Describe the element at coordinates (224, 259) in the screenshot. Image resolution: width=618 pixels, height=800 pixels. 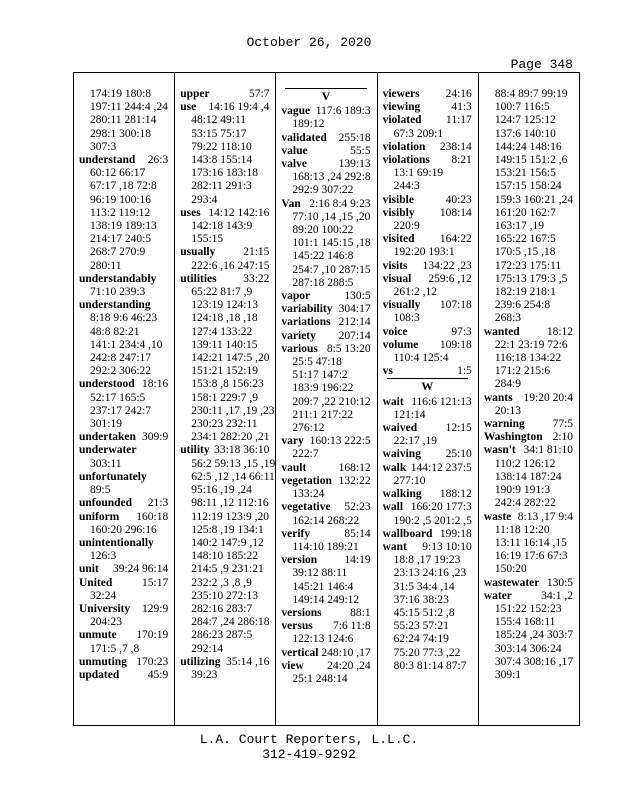
I see `index-entry: usually 21:15 222:6 ,16 247:15` at that location.